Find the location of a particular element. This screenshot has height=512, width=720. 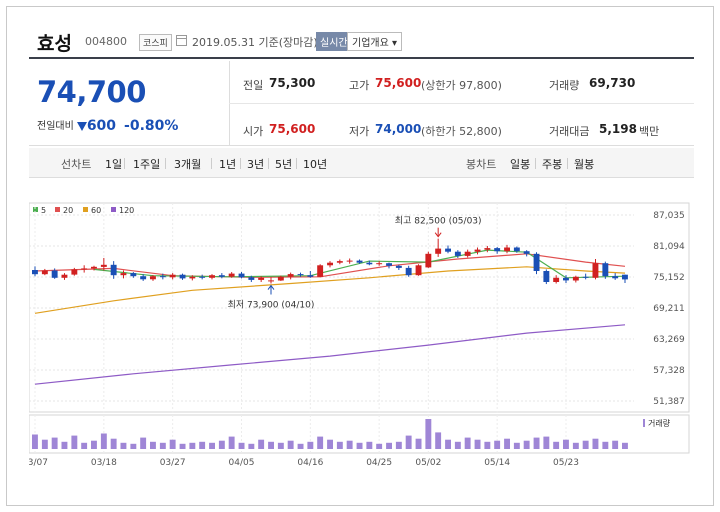

x-tick-label: 04/05 is located at coordinates (242, 463).